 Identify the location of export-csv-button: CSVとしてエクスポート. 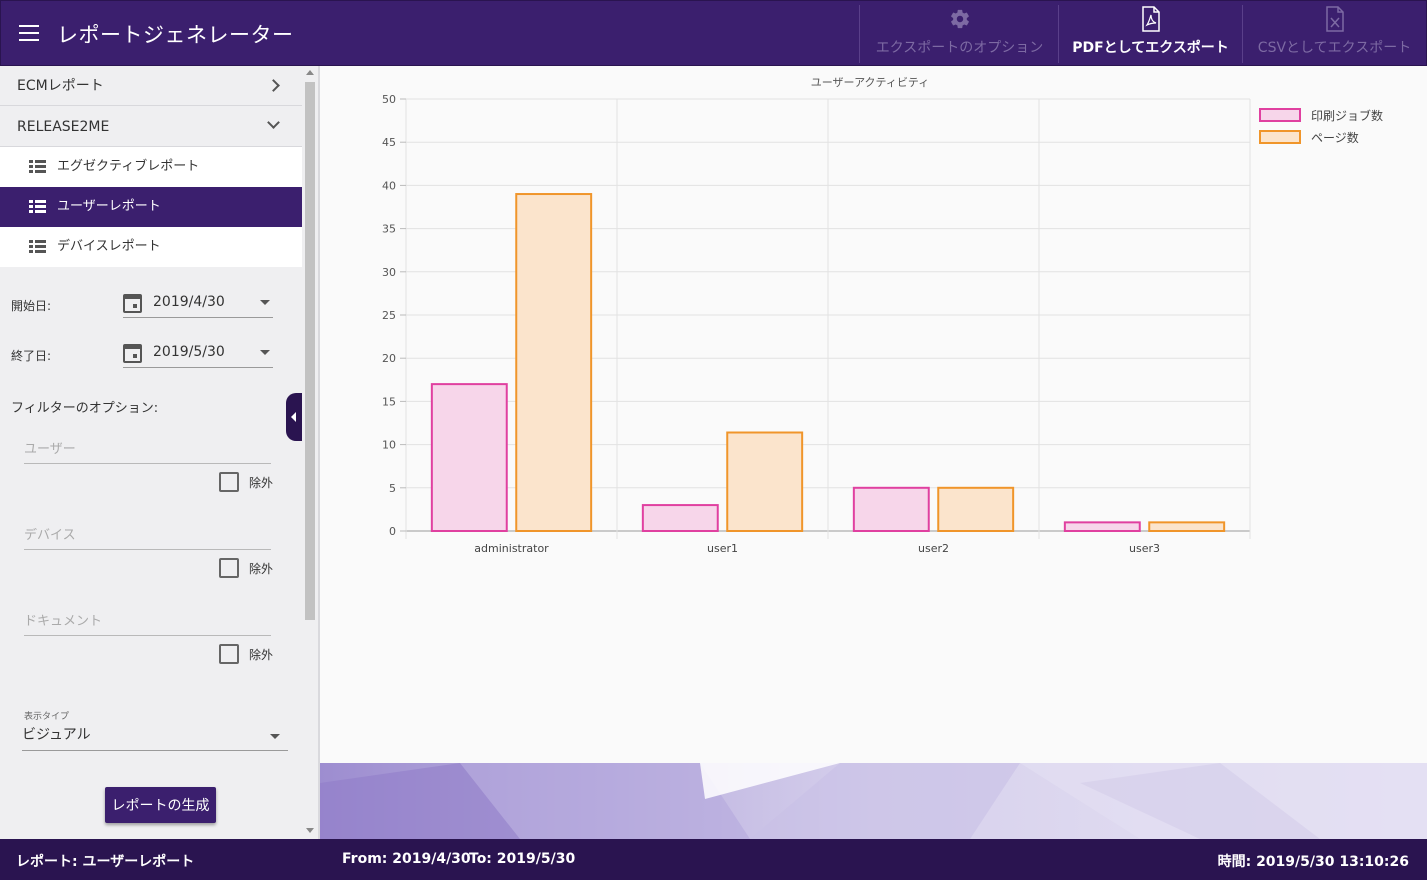
(1334, 34).